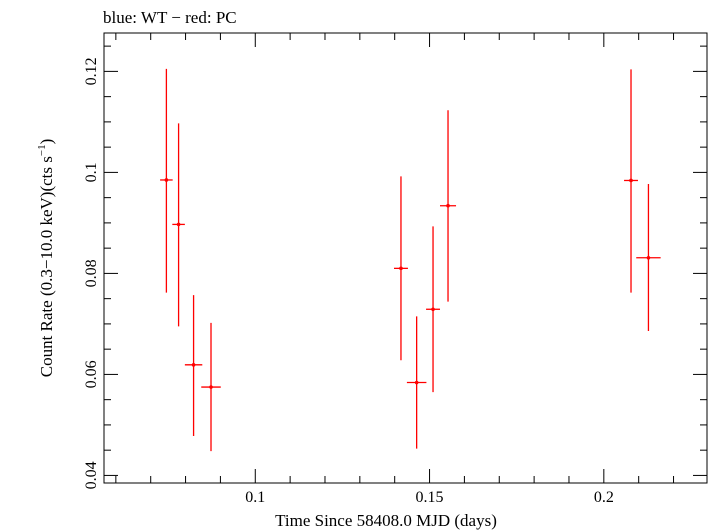 This screenshot has width=709, height=532. What do you see at coordinates (46, 142) in the screenshot?
I see `y-axis-label-close: )` at bounding box center [46, 142].